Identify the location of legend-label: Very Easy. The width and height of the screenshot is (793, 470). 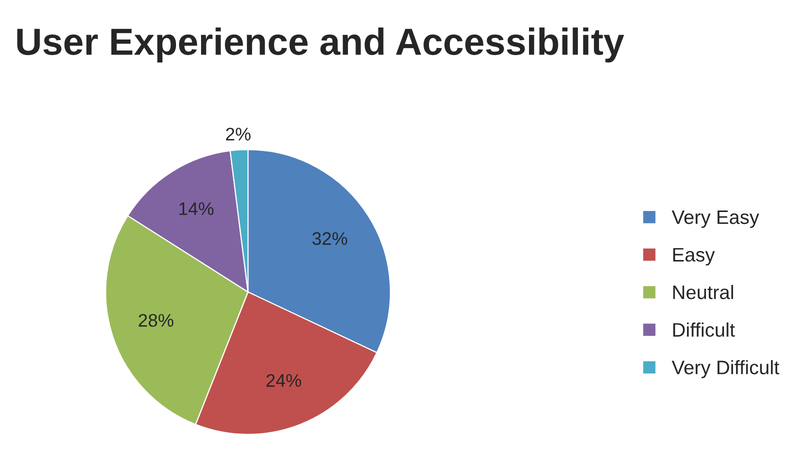
(716, 219).